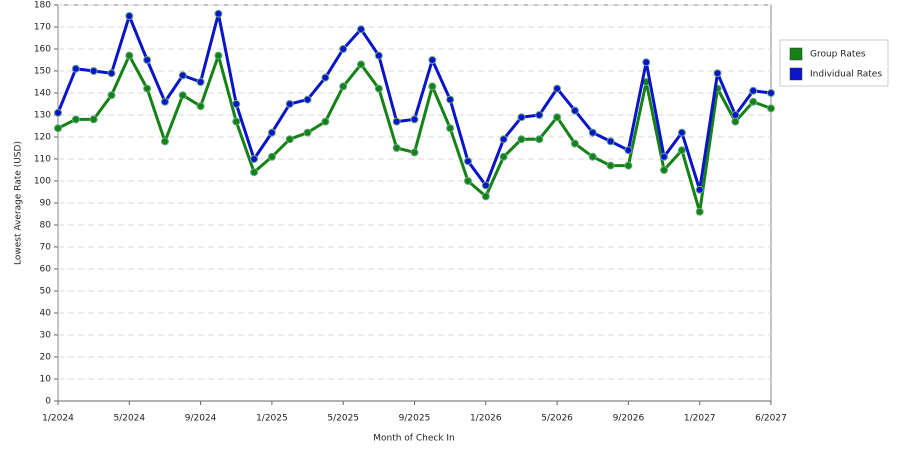 The height and width of the screenshot is (450, 900). What do you see at coordinates (771, 419) in the screenshot?
I see `x-tick-label: 6/2027` at bounding box center [771, 419].